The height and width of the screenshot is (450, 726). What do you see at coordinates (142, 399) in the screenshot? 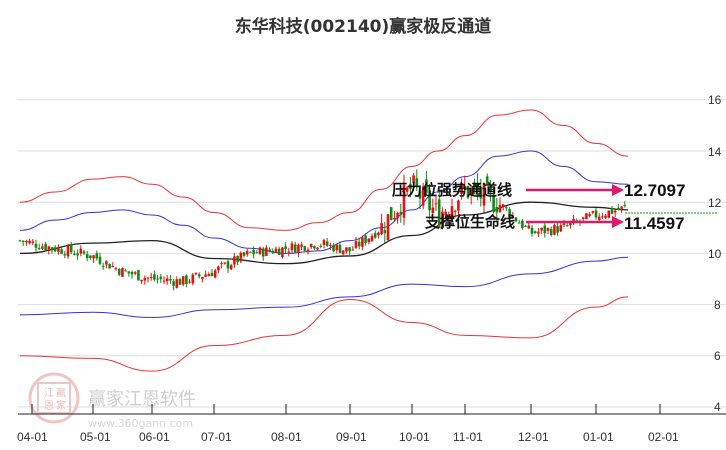
I see `watermark-brand: 赢家江恩软件` at bounding box center [142, 399].